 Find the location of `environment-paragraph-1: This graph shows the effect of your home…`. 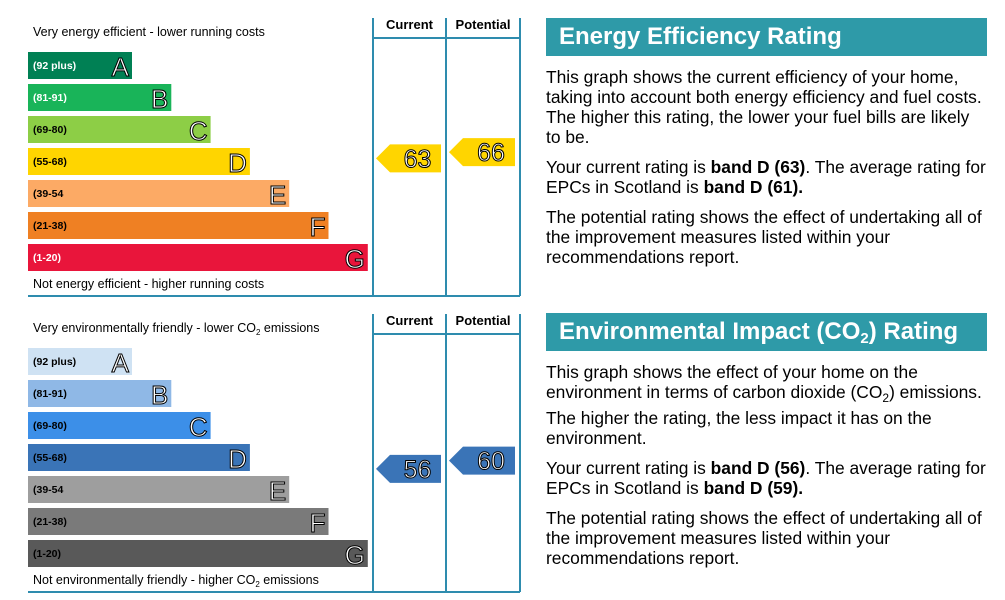

environment-paragraph-1: This graph shows the effect of your home… is located at coordinates (764, 405).